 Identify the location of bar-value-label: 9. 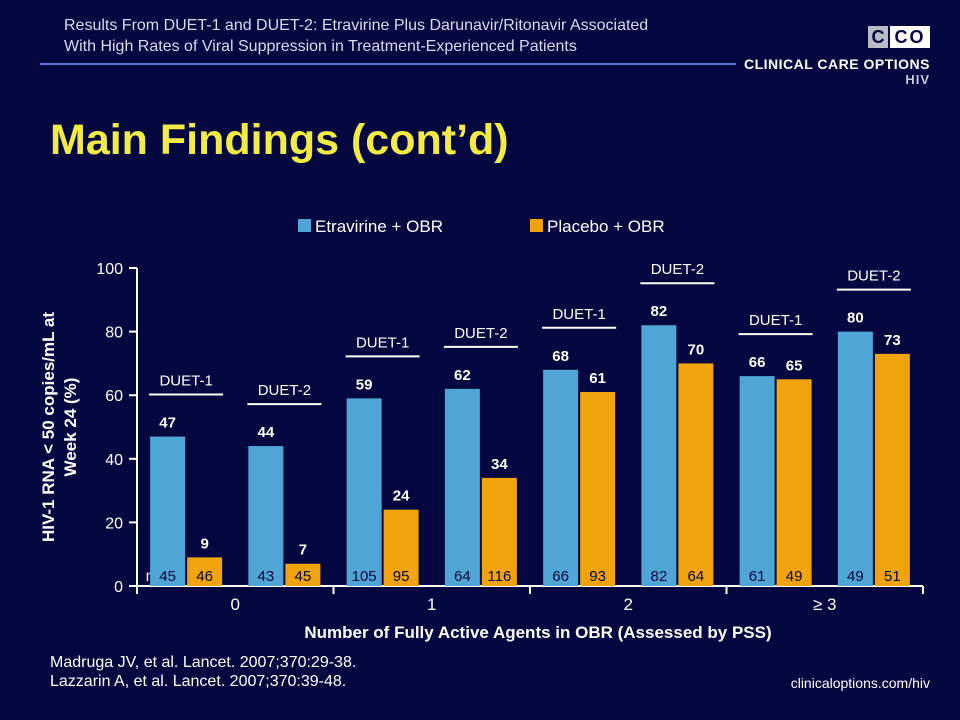
(204, 543).